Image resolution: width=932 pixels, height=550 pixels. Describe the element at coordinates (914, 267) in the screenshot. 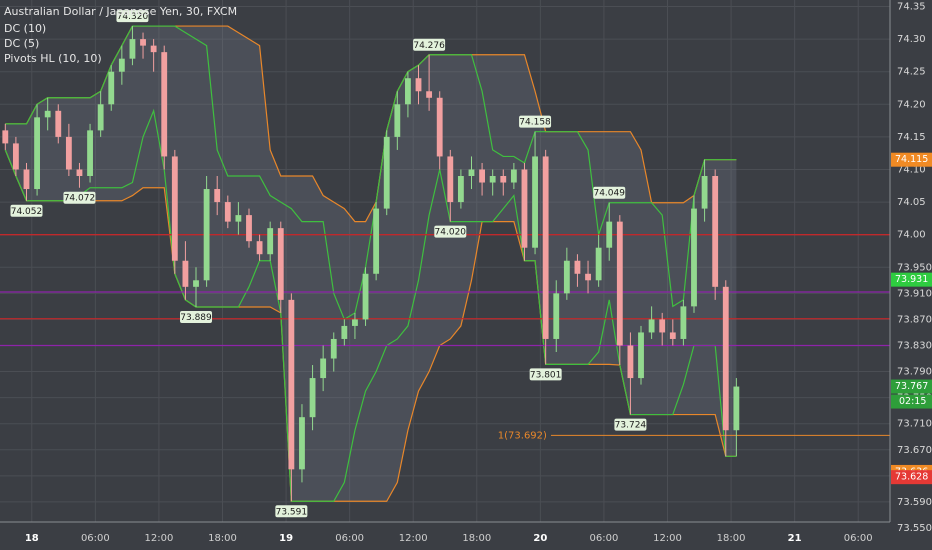

I see `y-tick-label: 73.950` at that location.